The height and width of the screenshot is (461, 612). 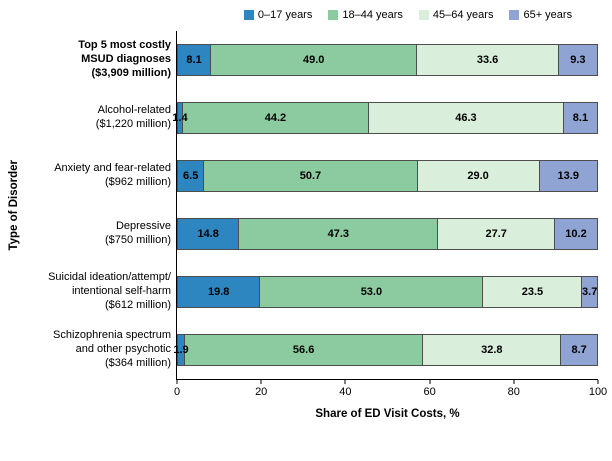 What do you see at coordinates (345, 392) in the screenshot?
I see `x-tick-label: 40` at bounding box center [345, 392].